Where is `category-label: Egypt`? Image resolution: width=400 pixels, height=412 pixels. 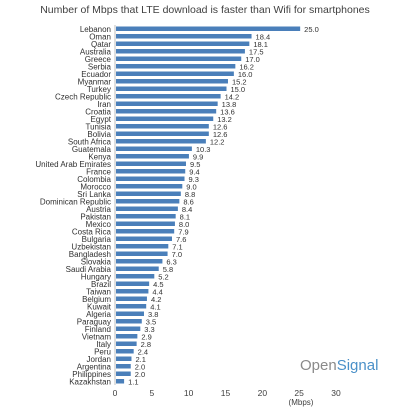 category-label: Egypt is located at coordinates (101, 119).